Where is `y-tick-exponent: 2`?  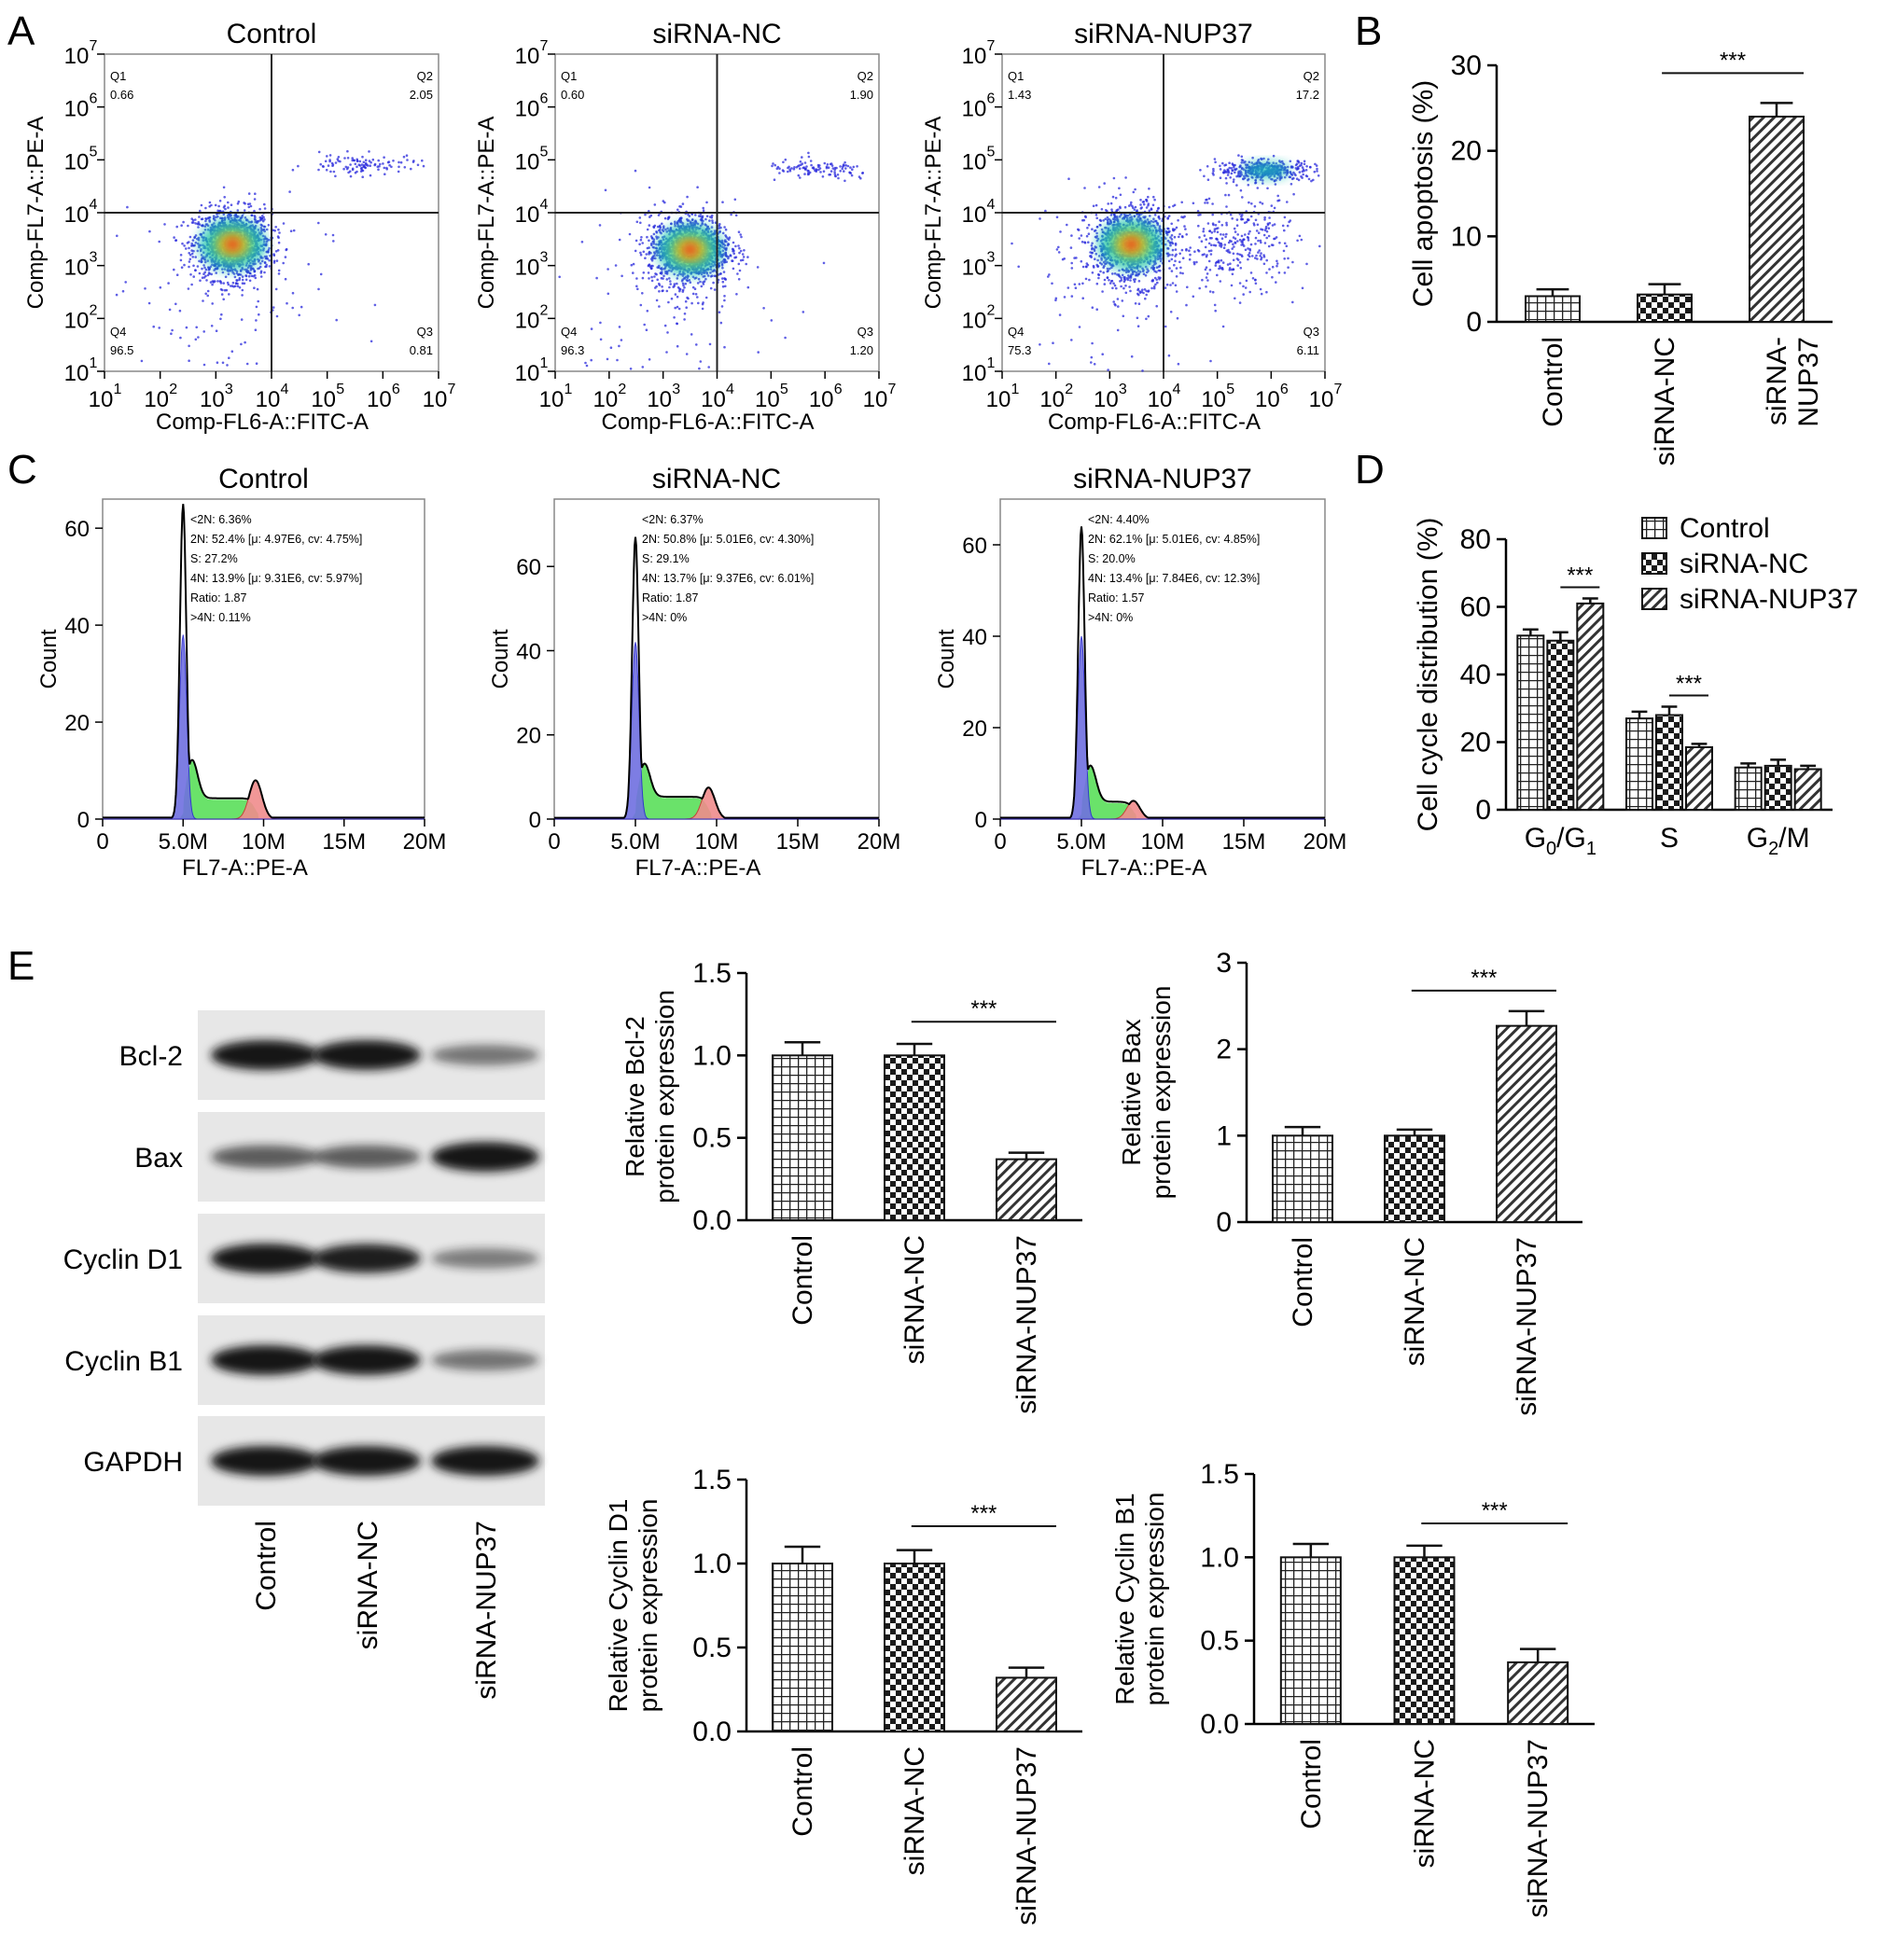 y-tick-exponent: 2 is located at coordinates (94, 310).